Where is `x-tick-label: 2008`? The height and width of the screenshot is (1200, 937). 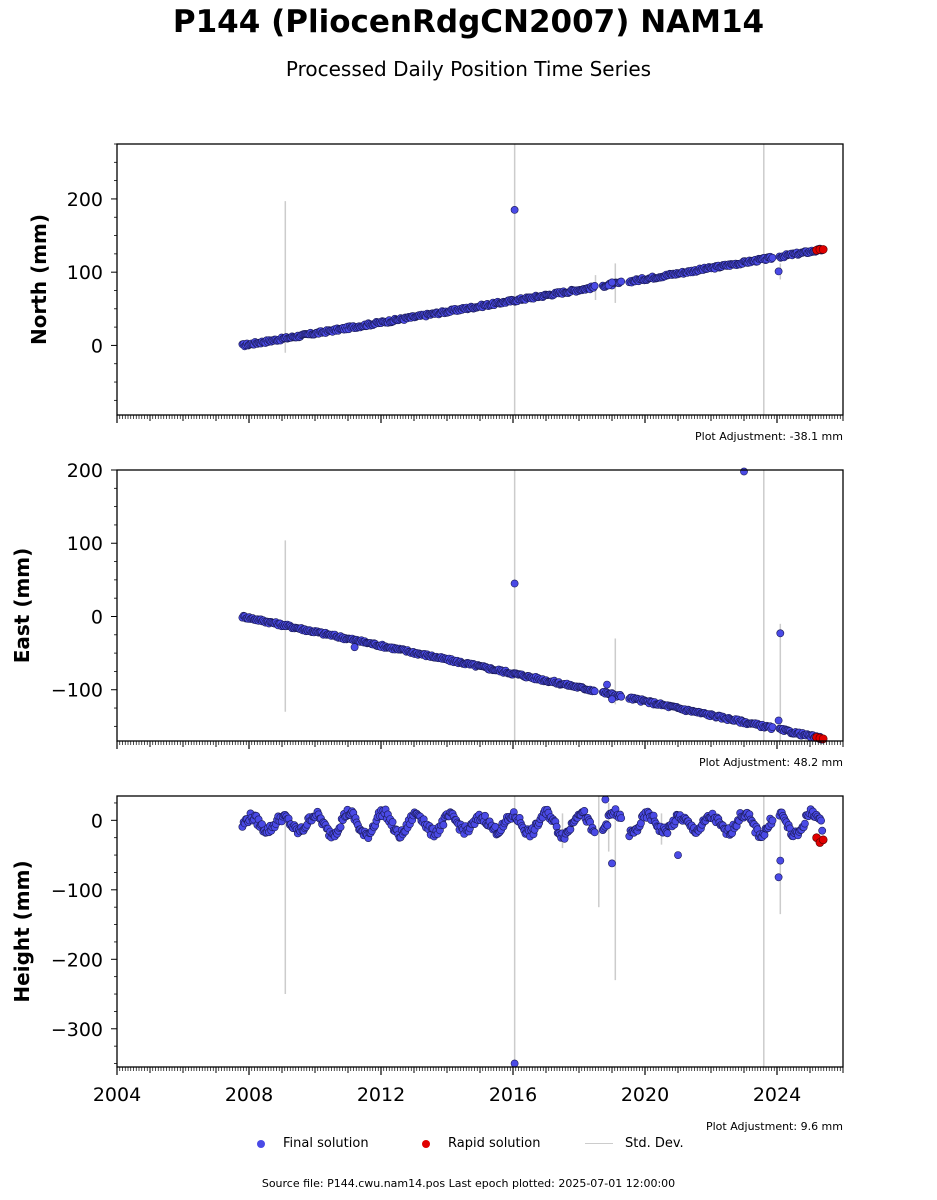
x-tick-label: 2008 is located at coordinates (249, 1095).